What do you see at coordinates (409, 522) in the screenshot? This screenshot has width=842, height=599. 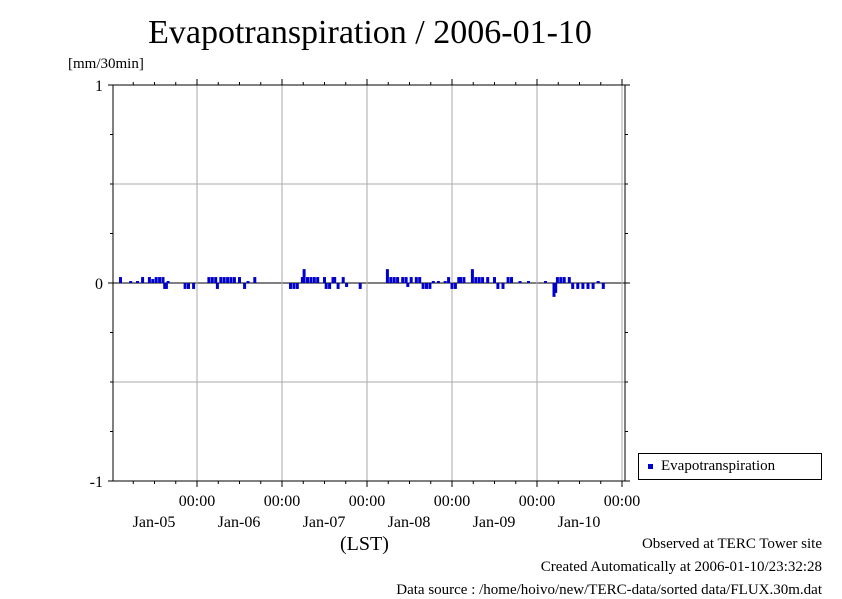 I see `x-tick-date-label: Jan-08` at bounding box center [409, 522].